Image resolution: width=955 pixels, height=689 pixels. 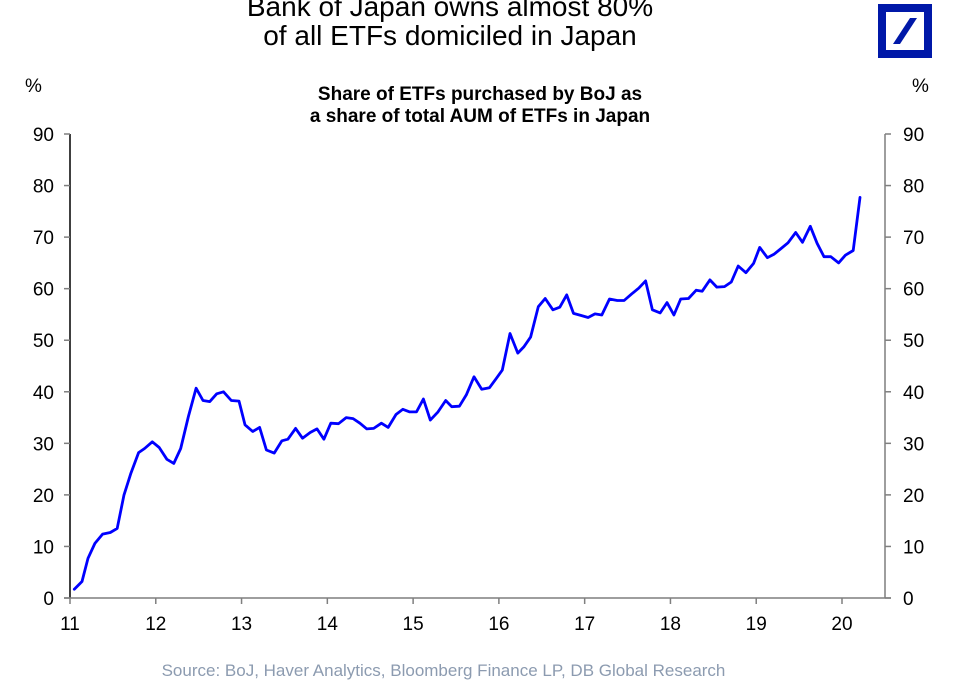 What do you see at coordinates (43, 444) in the screenshot?
I see `left-y-tick-label: 30` at bounding box center [43, 444].